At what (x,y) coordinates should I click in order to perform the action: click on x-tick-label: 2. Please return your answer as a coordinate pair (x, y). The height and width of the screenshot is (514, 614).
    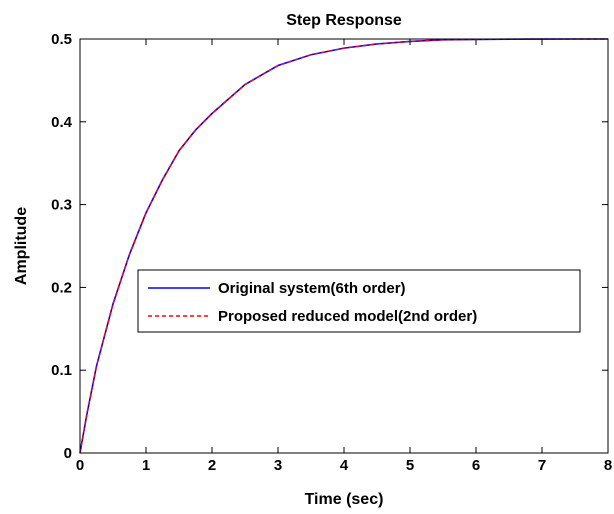
    Looking at the image, I should click on (212, 465).